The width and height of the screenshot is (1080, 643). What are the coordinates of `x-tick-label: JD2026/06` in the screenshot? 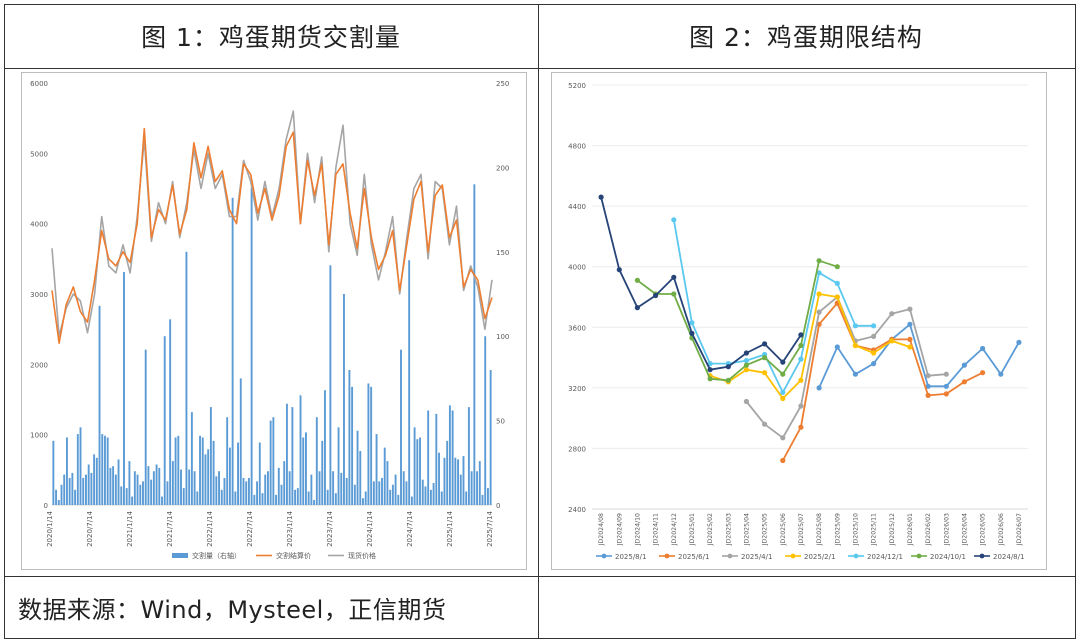 It's located at (1001, 529).